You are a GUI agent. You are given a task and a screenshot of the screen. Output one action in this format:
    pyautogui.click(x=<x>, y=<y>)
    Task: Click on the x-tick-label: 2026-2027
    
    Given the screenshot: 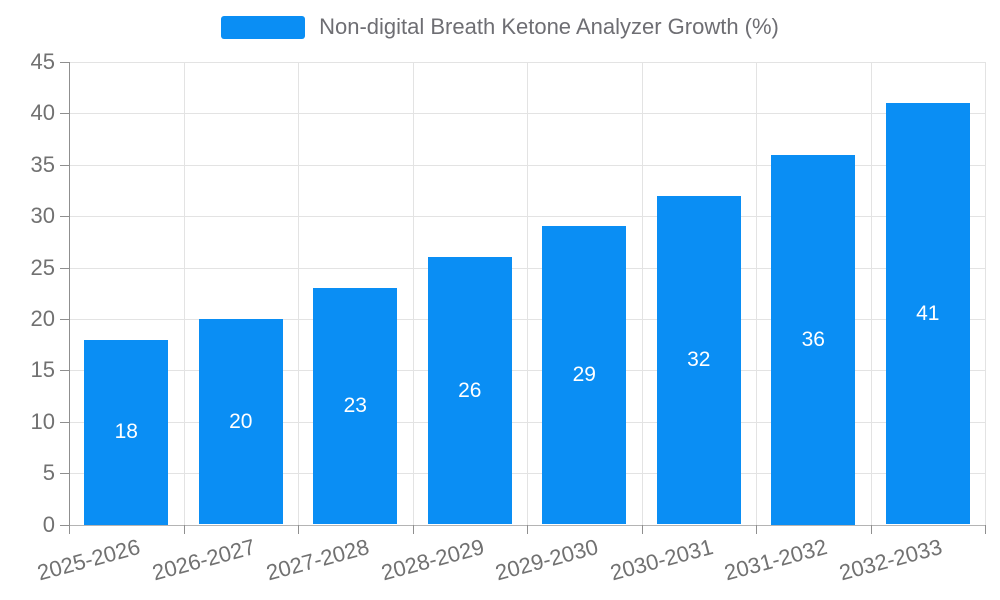 What is the action you would take?
    pyautogui.click(x=203, y=559)
    